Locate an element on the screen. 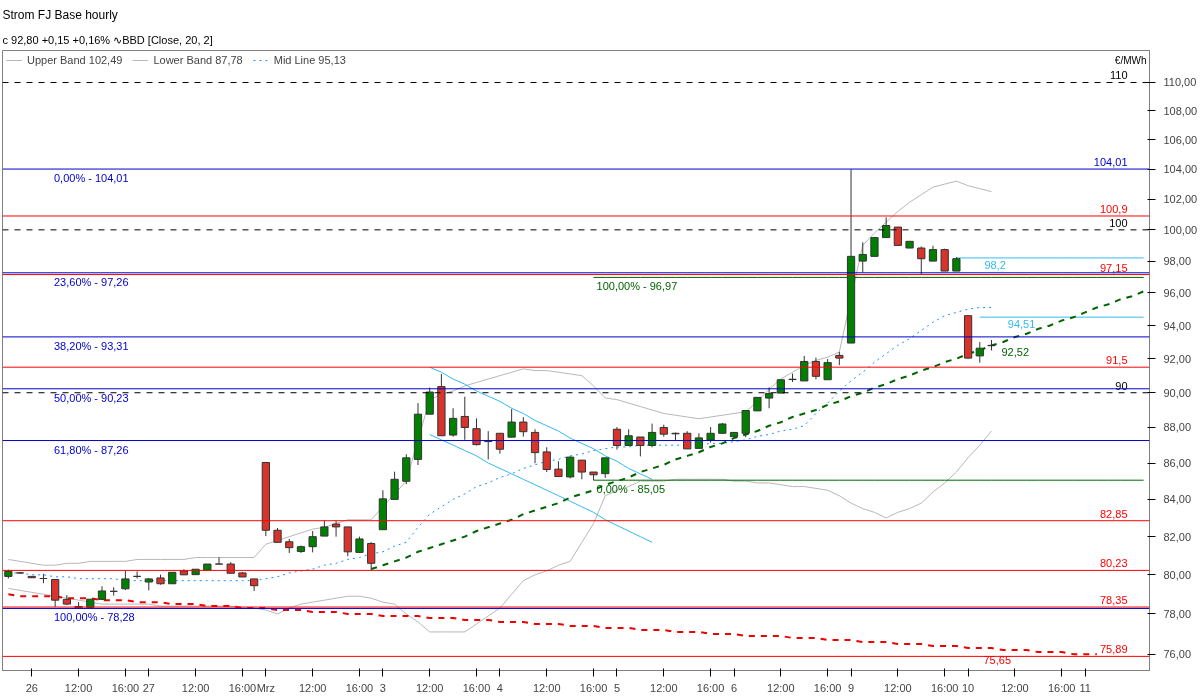 The width and height of the screenshot is (1200, 700). ref-line-label: 104,01 is located at coordinates (1110, 162).